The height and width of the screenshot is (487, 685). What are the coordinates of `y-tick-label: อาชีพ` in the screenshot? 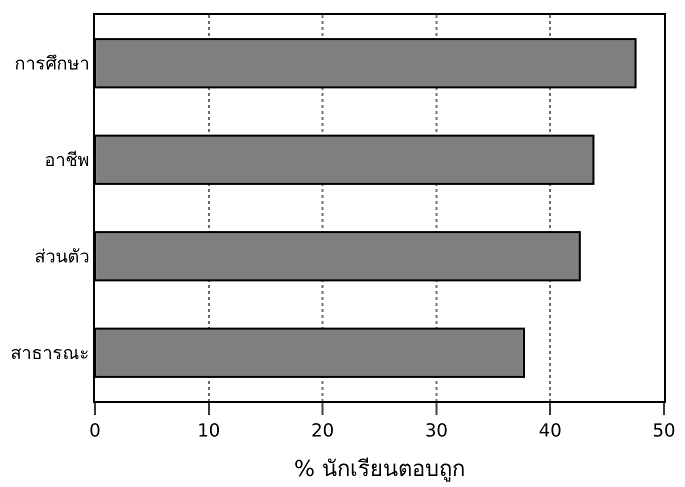 It's located at (67, 161).